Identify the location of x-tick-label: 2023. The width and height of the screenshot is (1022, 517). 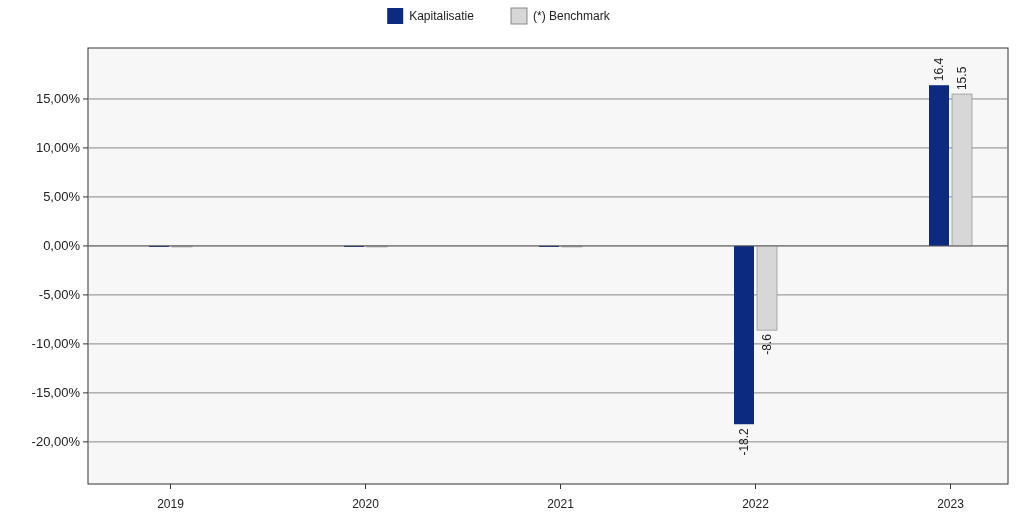
(951, 504).